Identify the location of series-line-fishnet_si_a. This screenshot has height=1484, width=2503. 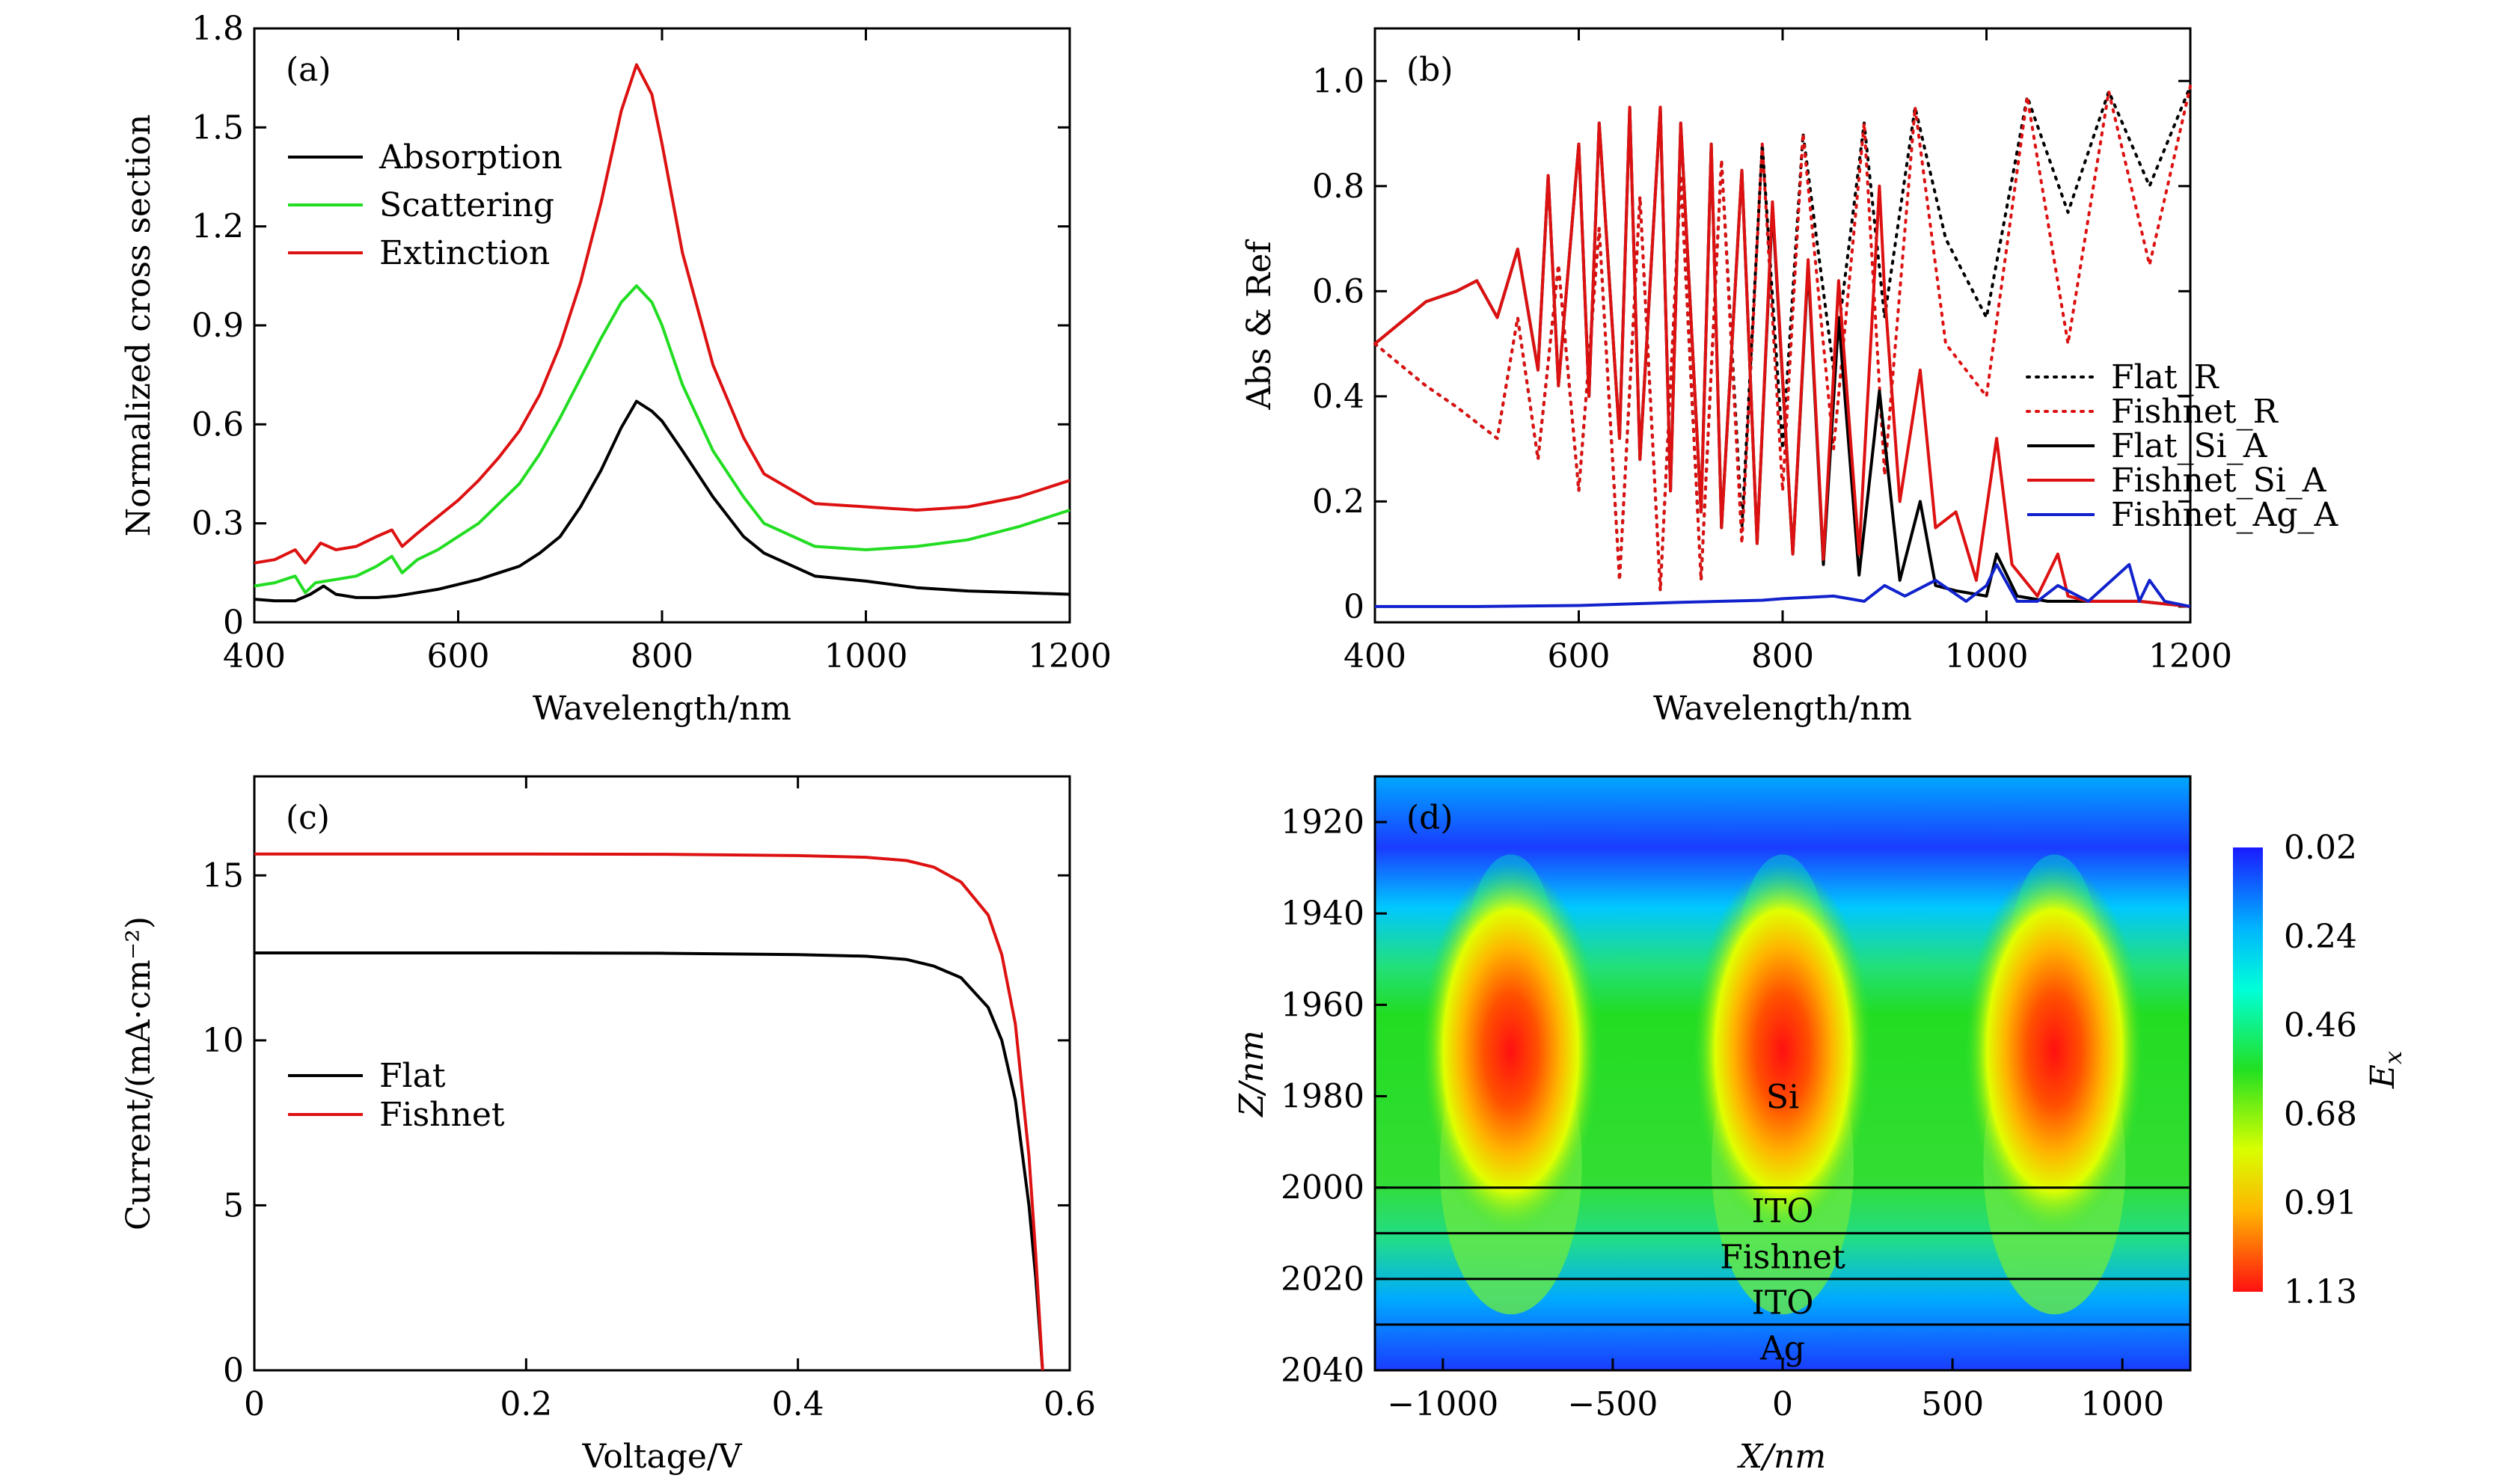
(1782, 356).